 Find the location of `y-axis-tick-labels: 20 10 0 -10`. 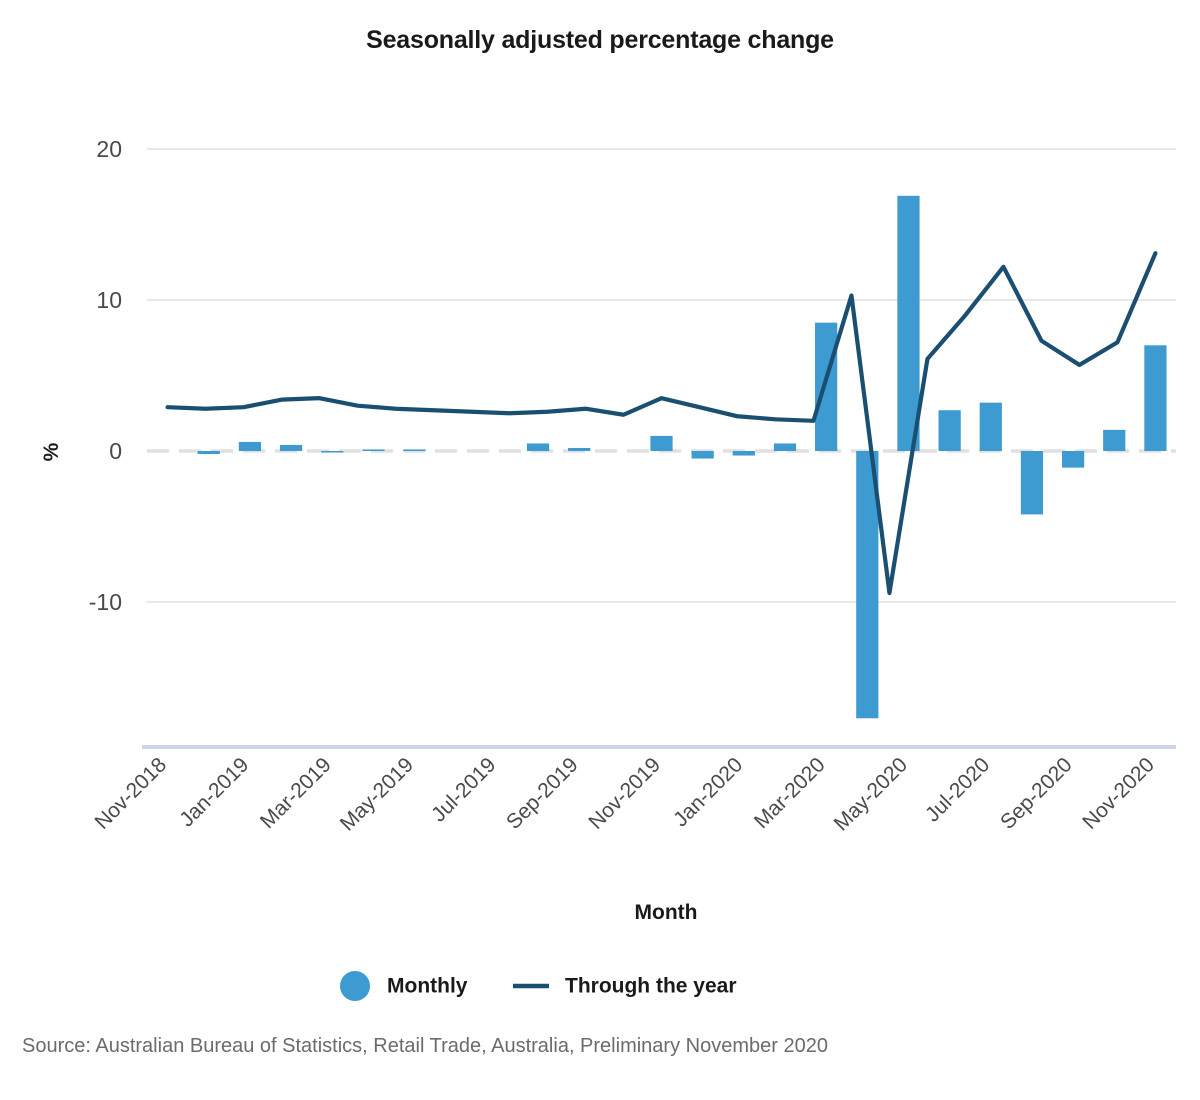

y-axis-tick-labels: 20 10 0 -10 is located at coordinates (105, 375).